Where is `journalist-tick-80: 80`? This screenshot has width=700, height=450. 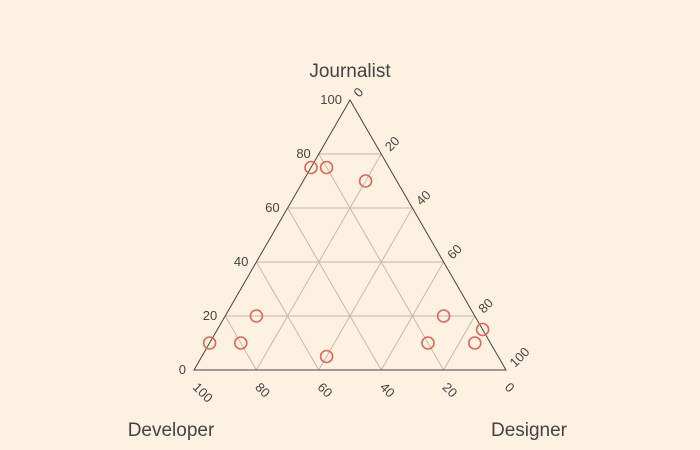 journalist-tick-80: 80 is located at coordinates (303, 153).